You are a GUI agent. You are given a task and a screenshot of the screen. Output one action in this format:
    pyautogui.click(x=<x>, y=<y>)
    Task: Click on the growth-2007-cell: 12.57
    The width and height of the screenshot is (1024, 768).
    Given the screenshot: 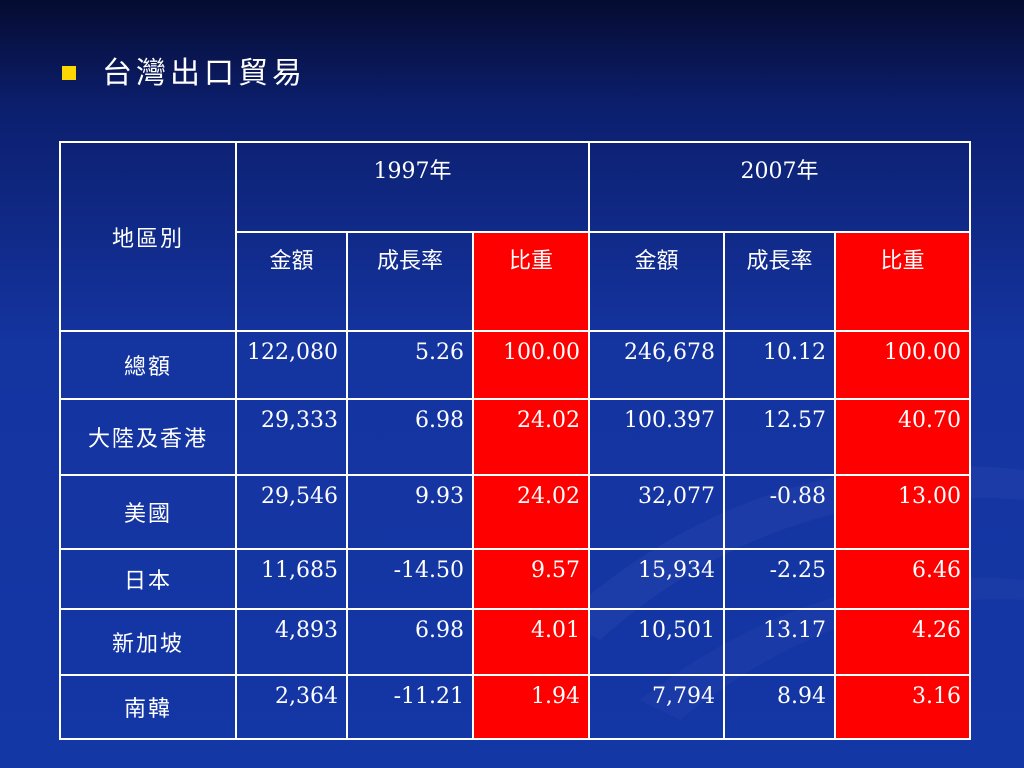 What is the action you would take?
    pyautogui.click(x=779, y=437)
    